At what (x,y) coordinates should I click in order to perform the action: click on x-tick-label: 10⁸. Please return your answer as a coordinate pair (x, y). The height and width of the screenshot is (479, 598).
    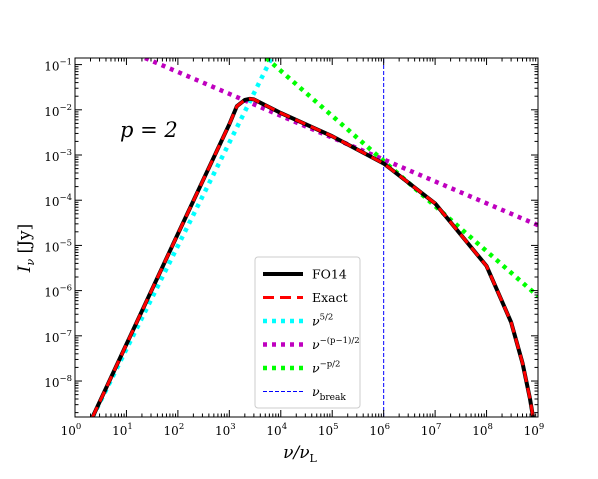
    Looking at the image, I should click on (482, 430).